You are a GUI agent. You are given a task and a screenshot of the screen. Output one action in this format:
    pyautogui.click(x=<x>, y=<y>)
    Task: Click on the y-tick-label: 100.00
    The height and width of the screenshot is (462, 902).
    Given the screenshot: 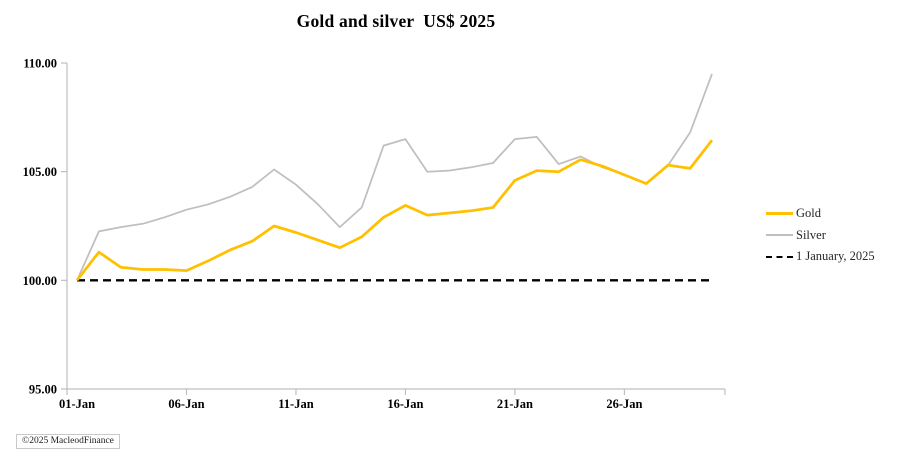 What is the action you would take?
    pyautogui.click(x=40, y=281)
    